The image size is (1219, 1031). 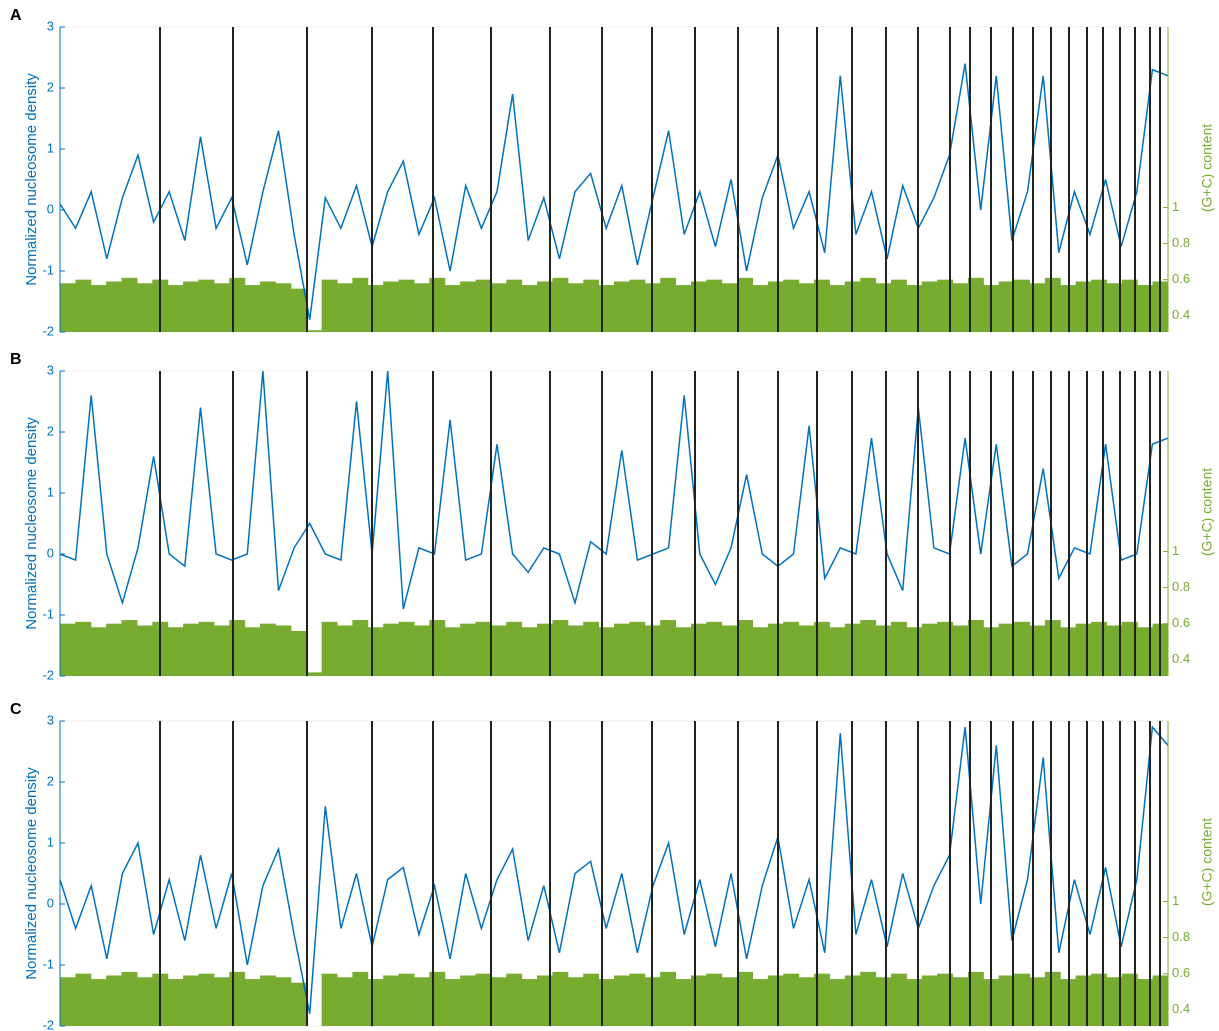 What do you see at coordinates (16, 359) in the screenshot?
I see `panel-letter: B` at bounding box center [16, 359].